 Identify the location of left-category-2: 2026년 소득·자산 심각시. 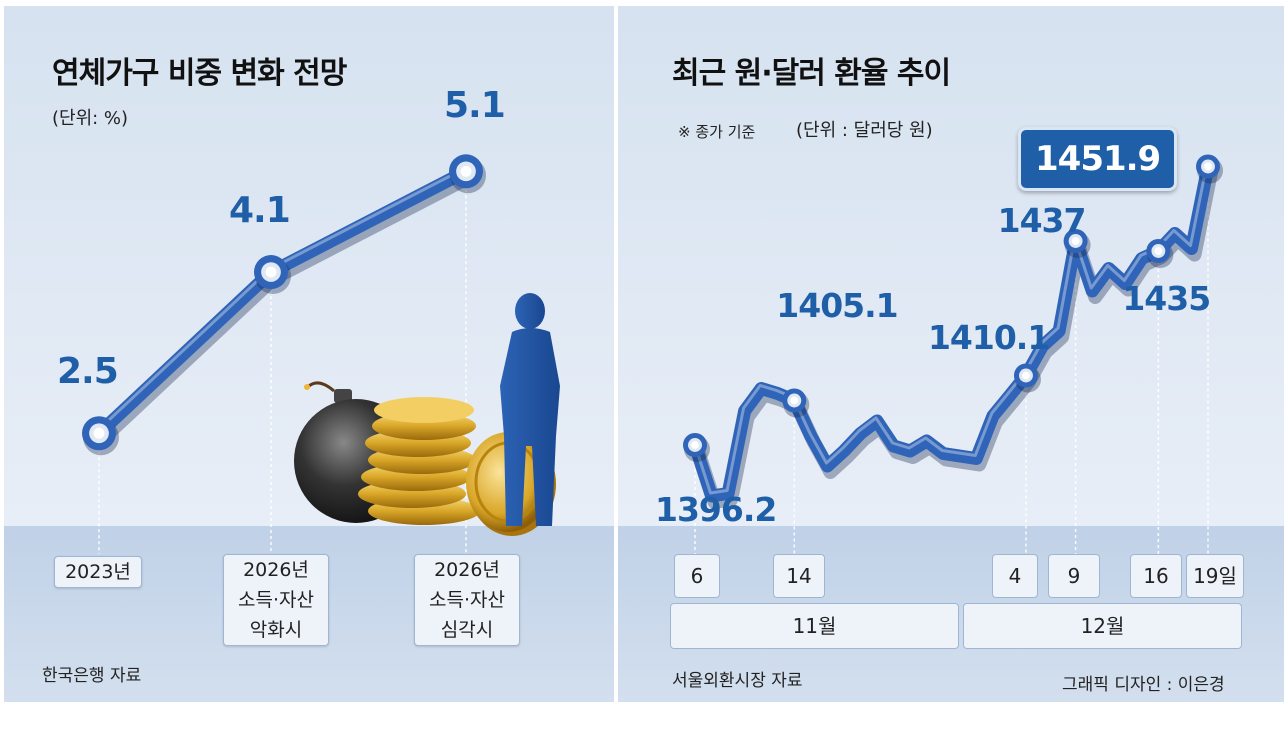
(467, 600).